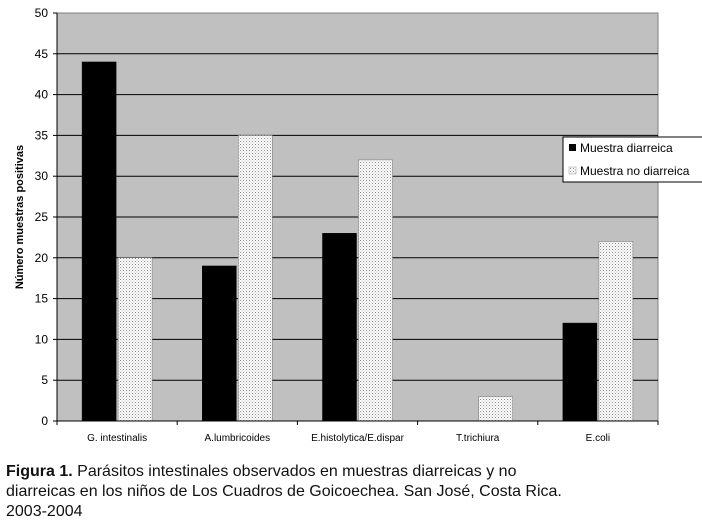  What do you see at coordinates (478, 438) in the screenshot?
I see `x-tick-label: T.trichiura` at bounding box center [478, 438].